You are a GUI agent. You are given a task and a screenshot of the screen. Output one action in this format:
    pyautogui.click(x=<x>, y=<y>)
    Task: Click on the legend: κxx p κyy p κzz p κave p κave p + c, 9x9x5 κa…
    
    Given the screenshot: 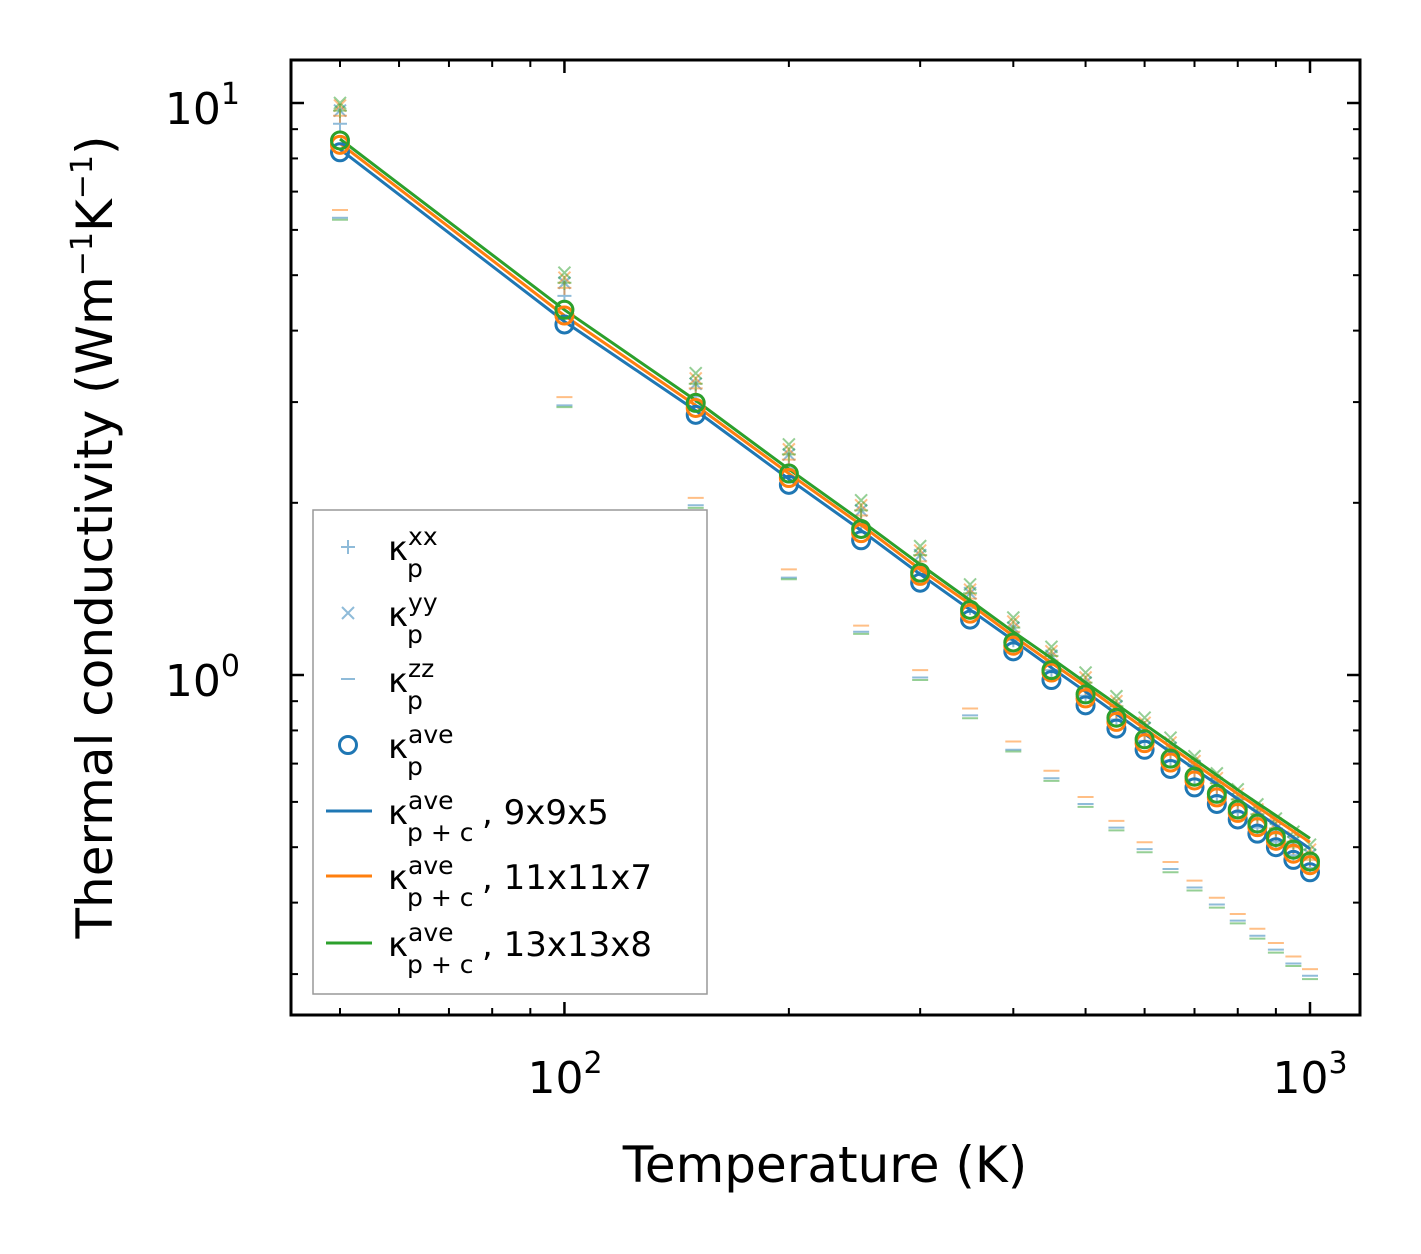 What is the action you would take?
    pyautogui.click(x=510, y=752)
    